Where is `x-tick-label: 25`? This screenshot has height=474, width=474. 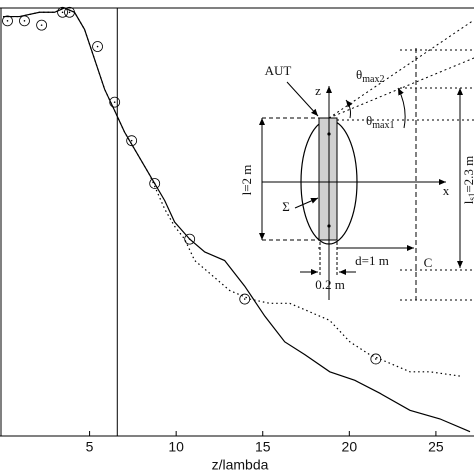 x-tick-label: 25 is located at coordinates (436, 447).